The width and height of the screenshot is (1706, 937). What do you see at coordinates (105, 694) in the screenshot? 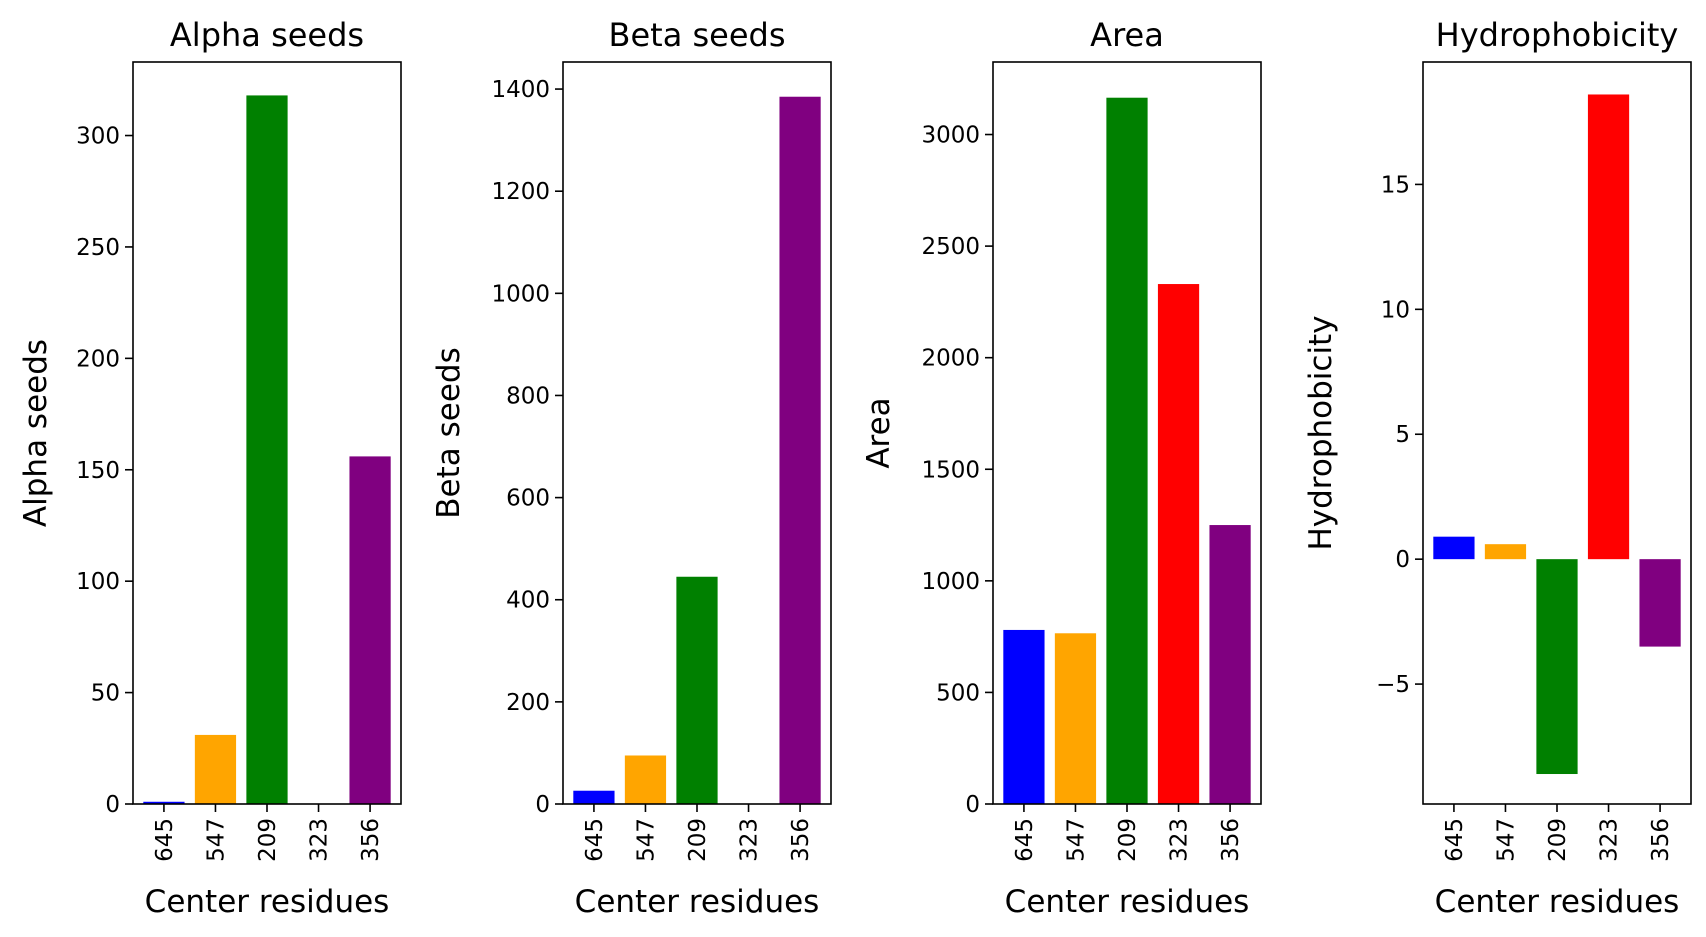
I see `y-tick-label: 50` at bounding box center [105, 694].